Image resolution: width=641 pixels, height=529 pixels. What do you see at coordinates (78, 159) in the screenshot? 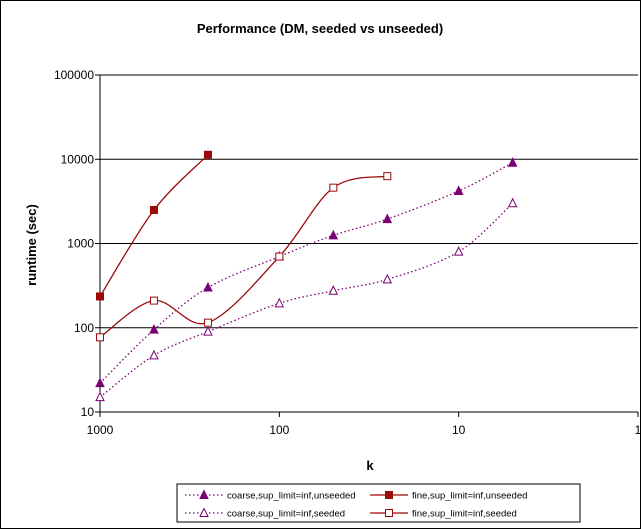
I see `y-tick-label: 10000` at bounding box center [78, 159].